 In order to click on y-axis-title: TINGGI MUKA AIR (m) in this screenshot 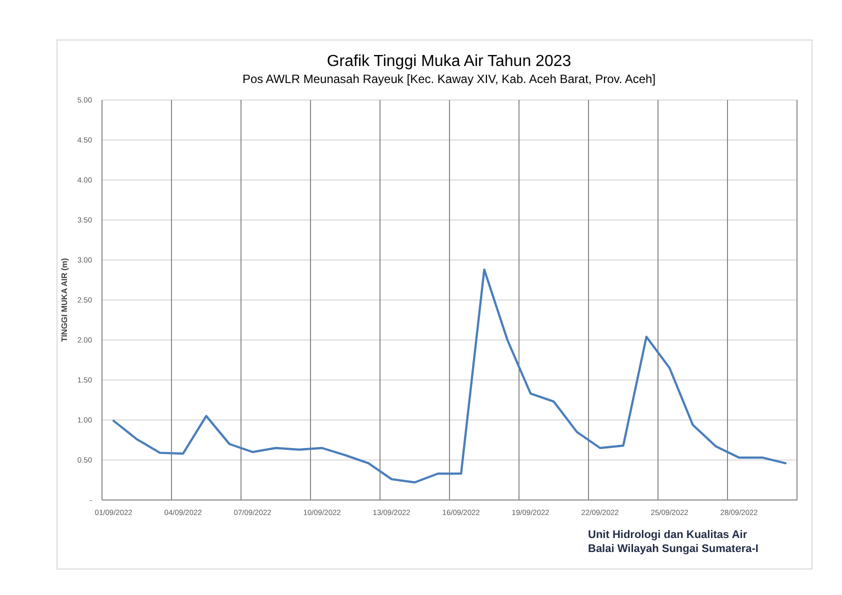, I will do `click(64, 300)`.